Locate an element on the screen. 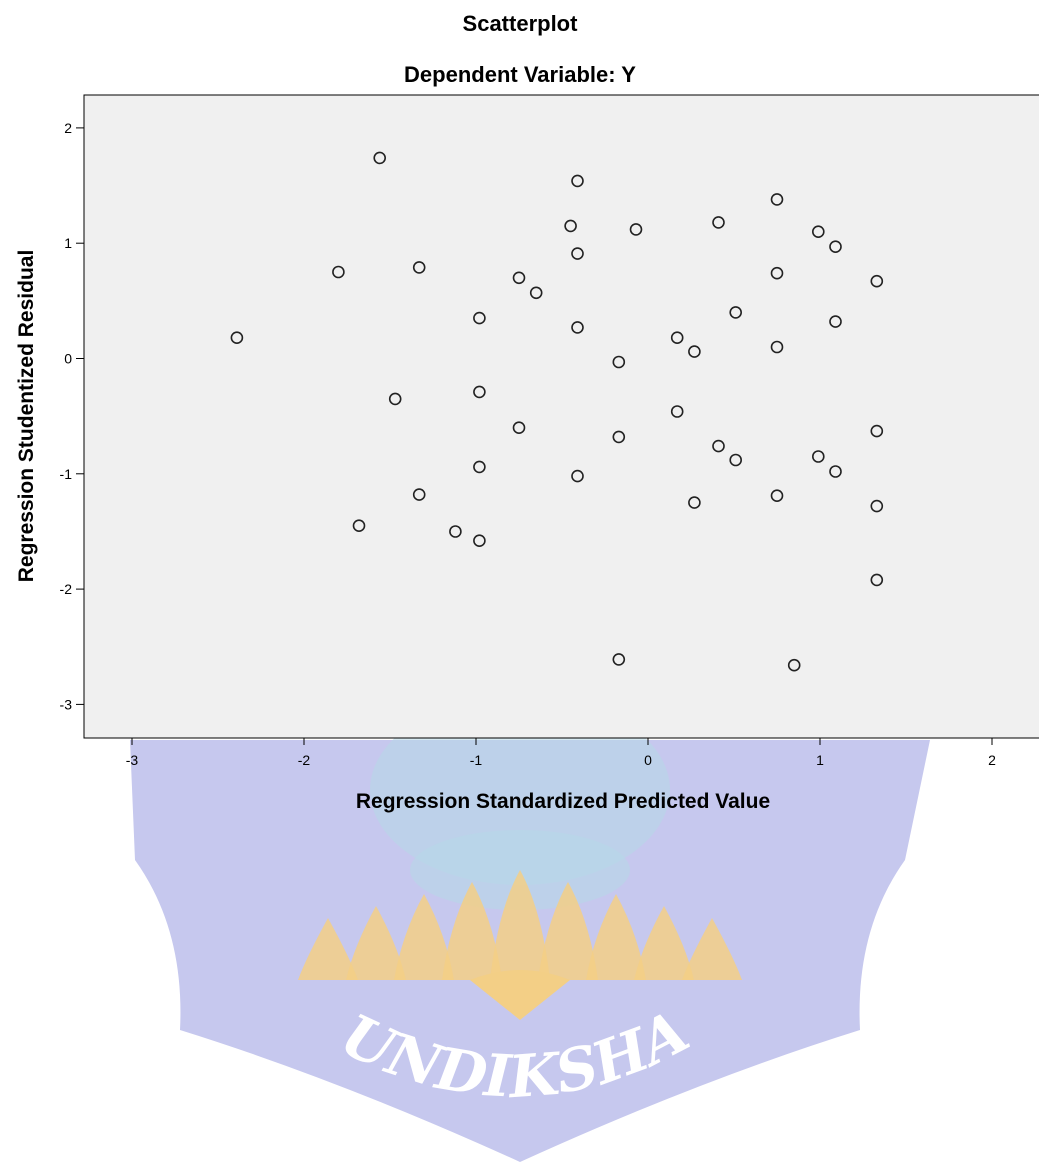 The image size is (1039, 1166). y-tick-label: 1 is located at coordinates (68, 243).